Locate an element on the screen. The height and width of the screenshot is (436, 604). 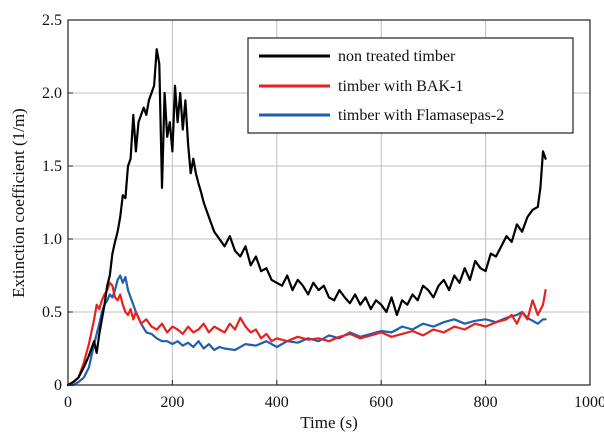
x-tick-label: 600 is located at coordinates (381, 402).